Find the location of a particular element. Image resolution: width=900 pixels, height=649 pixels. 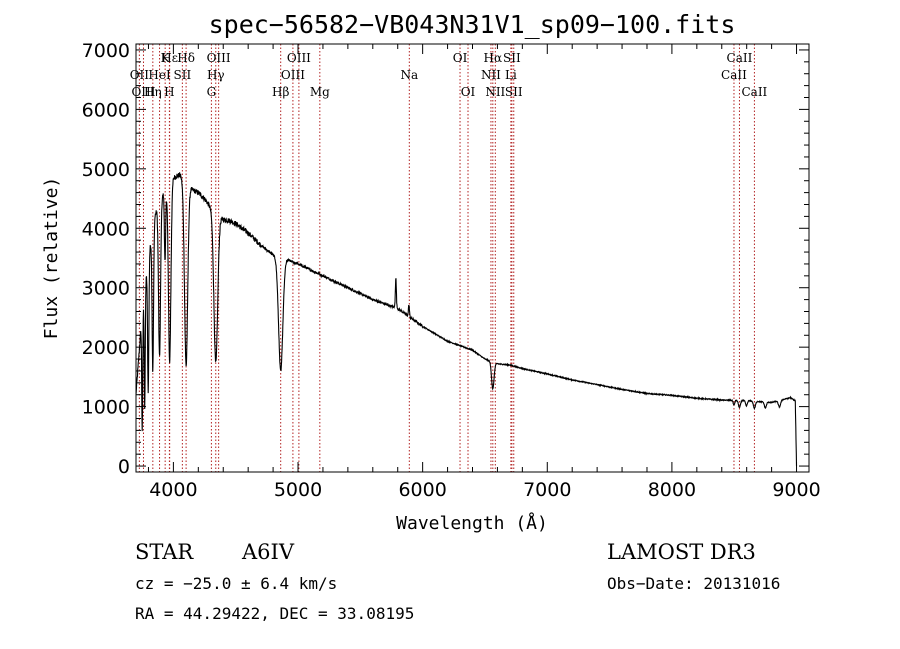

spectral-line-label: Na is located at coordinates (409, 75).